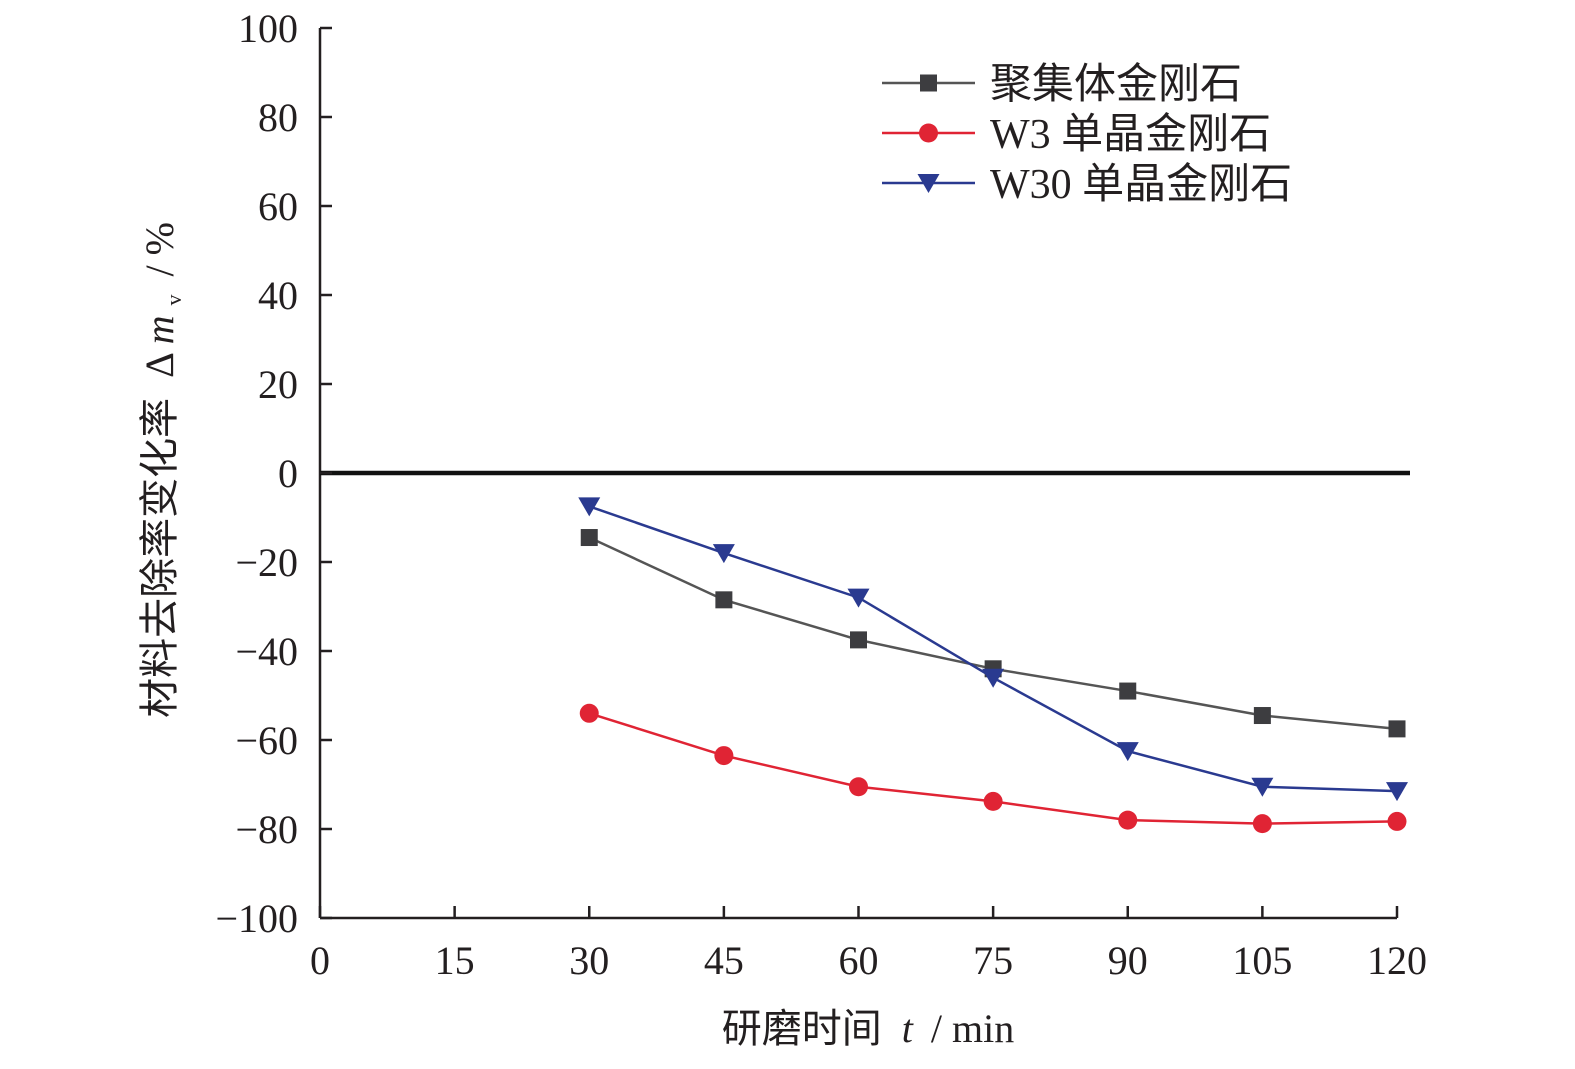  I want to click on legend-item: W3 单晶金刚石, so click(1076, 134).